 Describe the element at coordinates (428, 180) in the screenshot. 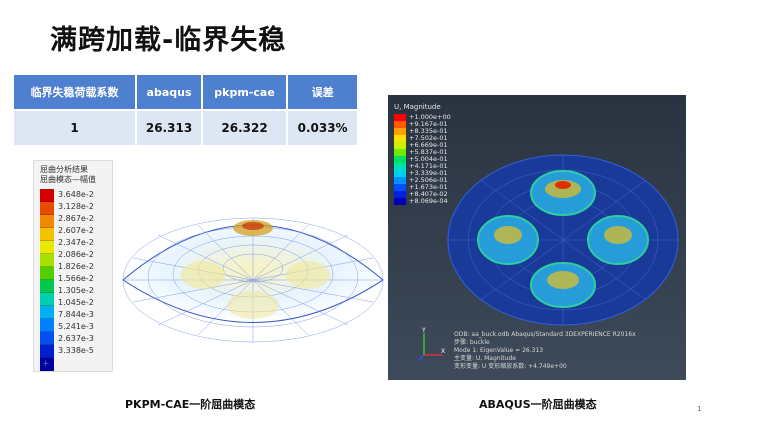

I see `legend-label: +2.506e-01` at that location.